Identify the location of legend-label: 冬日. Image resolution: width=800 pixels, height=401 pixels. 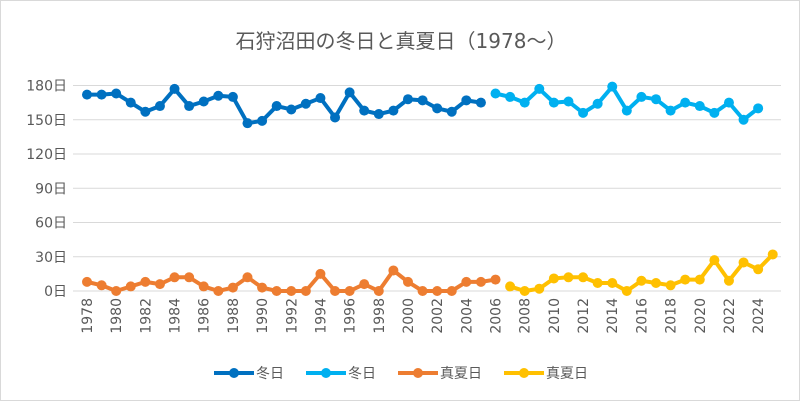
(362, 374).